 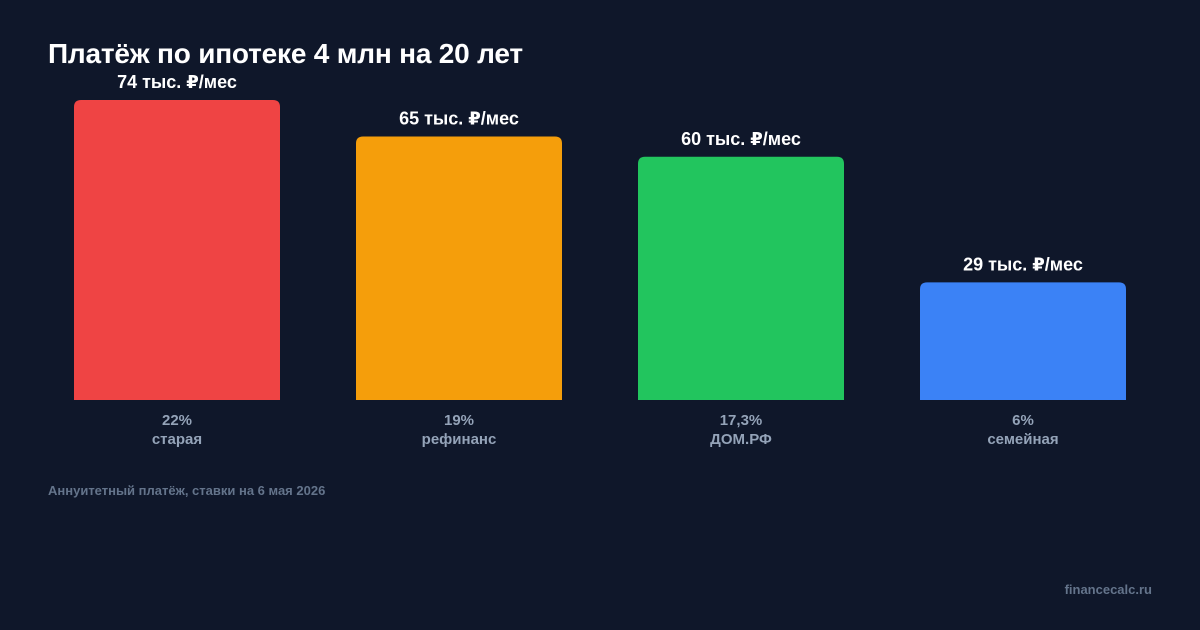 What do you see at coordinates (741, 439) in the screenshot?
I see `bar-category-label: ДОМ.РФ` at bounding box center [741, 439].